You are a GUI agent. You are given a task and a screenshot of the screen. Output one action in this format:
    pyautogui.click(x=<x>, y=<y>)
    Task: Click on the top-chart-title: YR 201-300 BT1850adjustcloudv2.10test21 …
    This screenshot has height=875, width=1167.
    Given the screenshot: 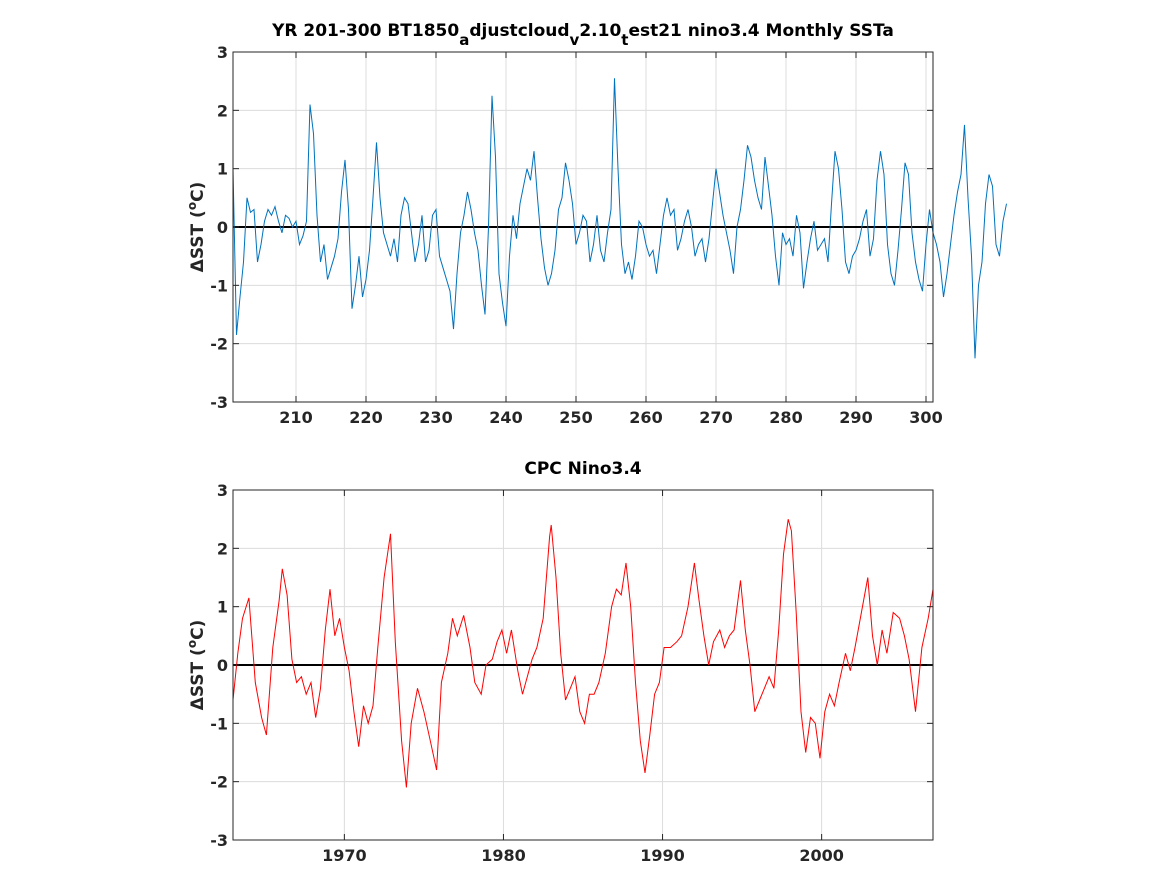 What is the action you would take?
    pyautogui.click(x=582, y=35)
    